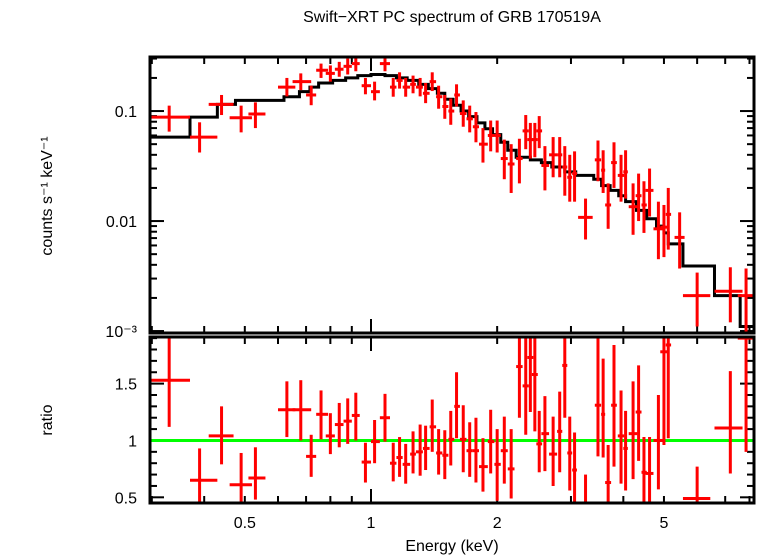 This screenshot has width=758, height=556. Describe the element at coordinates (126, 442) in the screenshot. I see `ratio-y-tick-labels: 0.5 1 1.5` at that location.